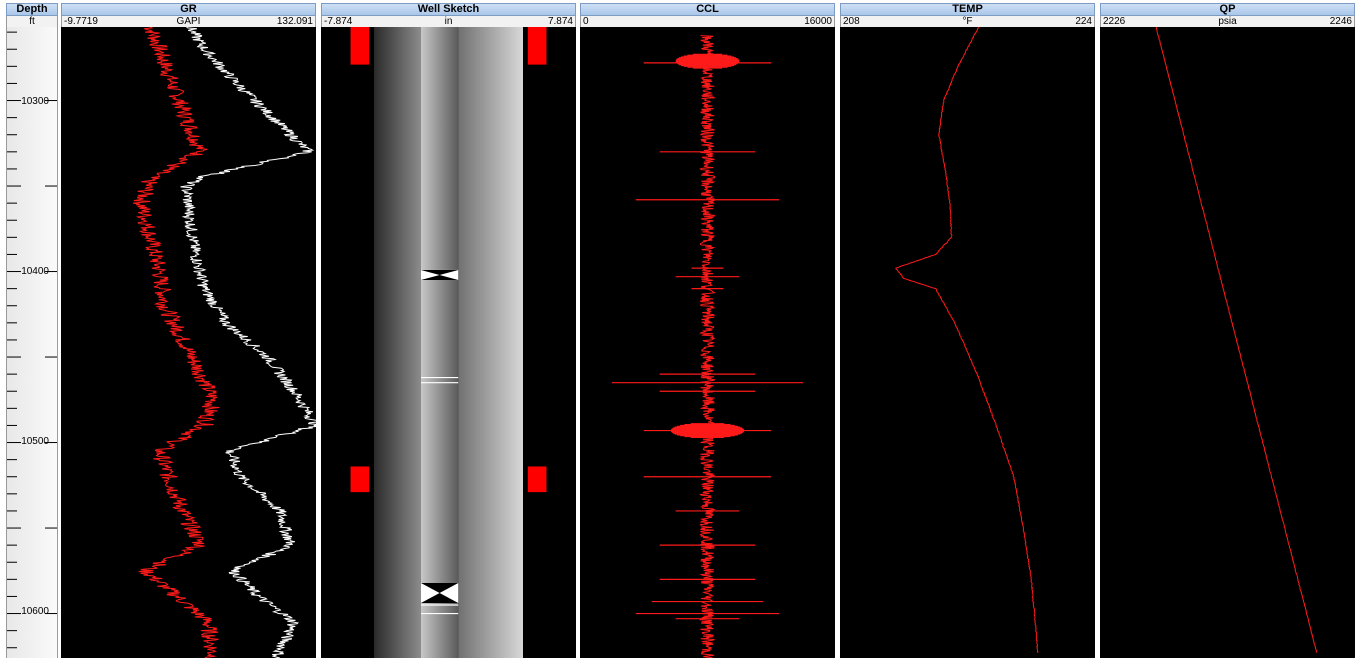 The image size is (1361, 658). I want to click on sketch-scale-max: 7.874, so click(560, 21).